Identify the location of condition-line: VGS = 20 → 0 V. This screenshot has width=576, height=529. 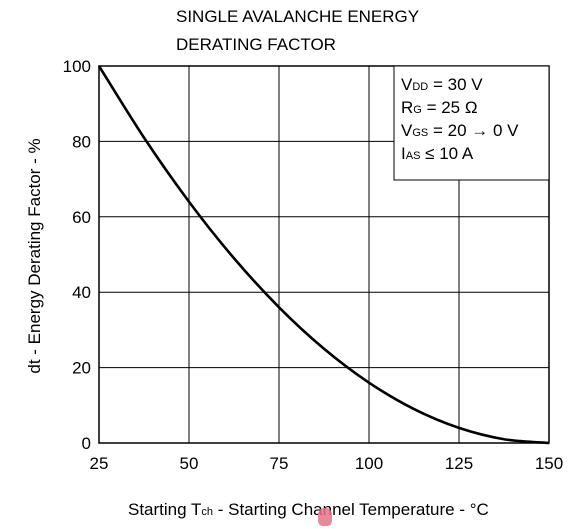
(460, 130).